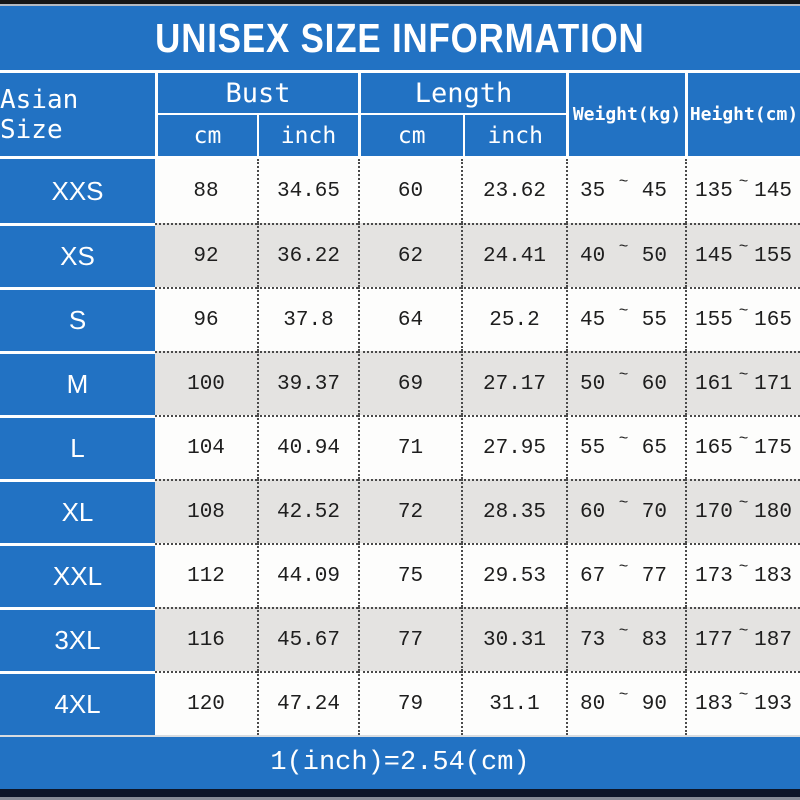  I want to click on length-cm-cell: 77, so click(409, 639).